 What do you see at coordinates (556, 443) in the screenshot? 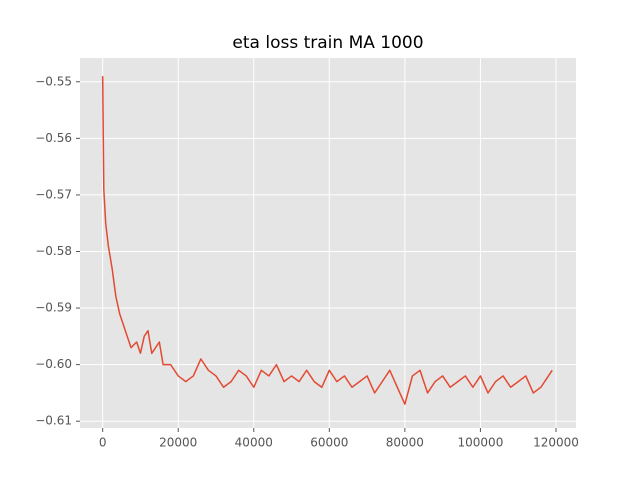
I see `x-tick-label: 120000` at bounding box center [556, 443].